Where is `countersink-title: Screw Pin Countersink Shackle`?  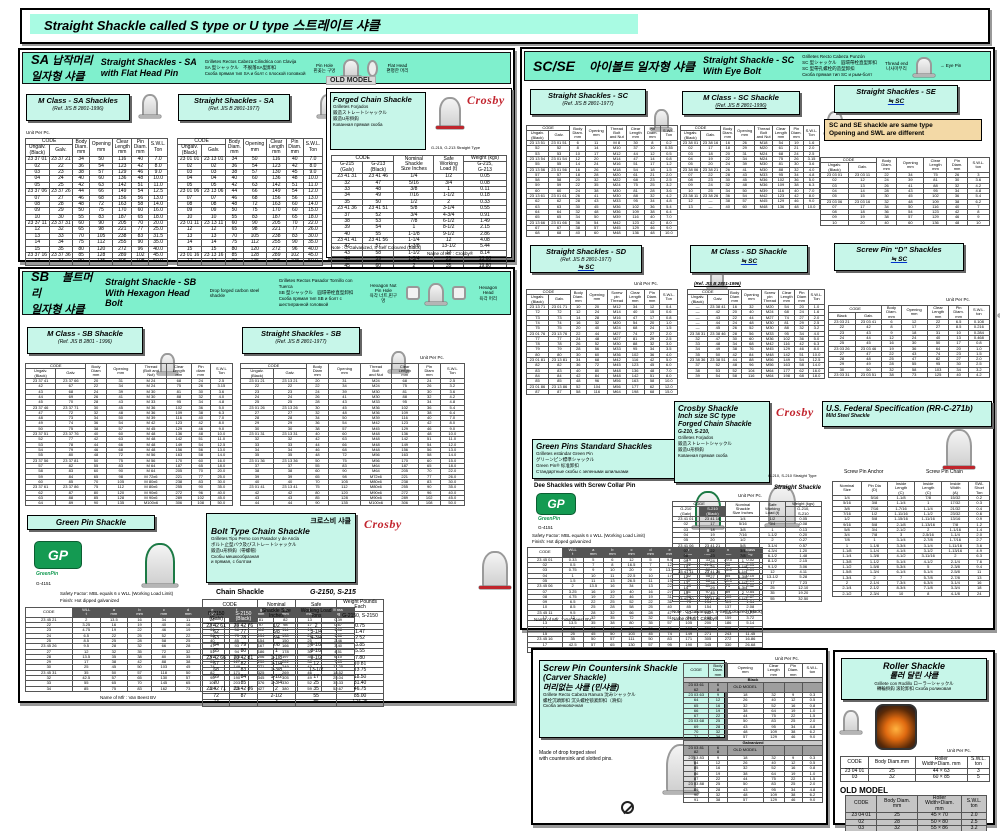
countersink-title: Screw Pin Countersink Shackle is located at coordinates (610, 668).